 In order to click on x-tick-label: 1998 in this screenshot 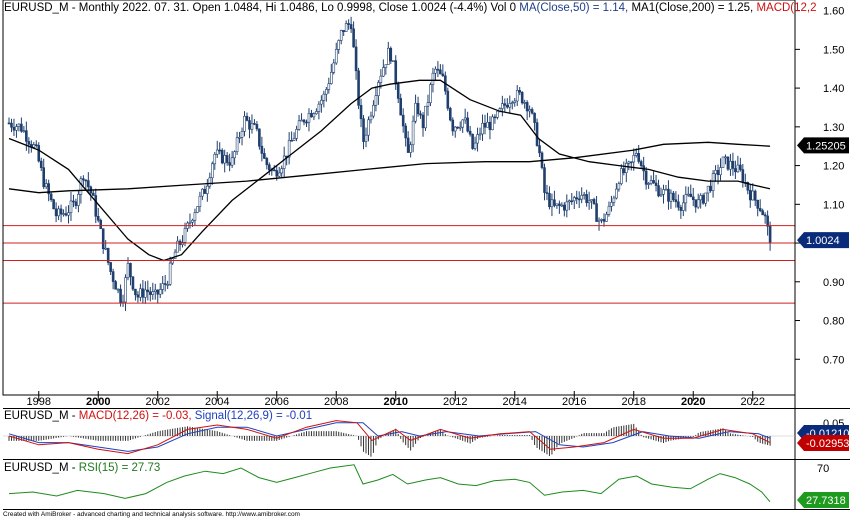, I will do `click(39, 402)`.